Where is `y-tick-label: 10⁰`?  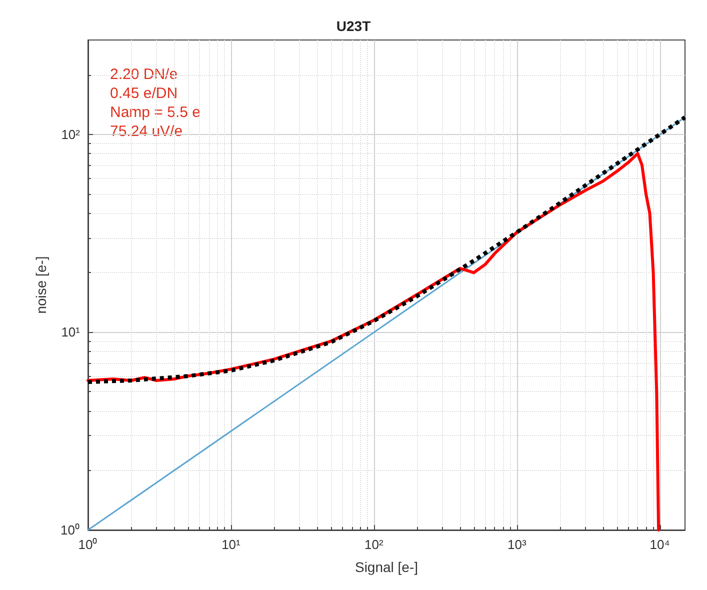 y-tick-label: 10⁰ is located at coordinates (70, 530).